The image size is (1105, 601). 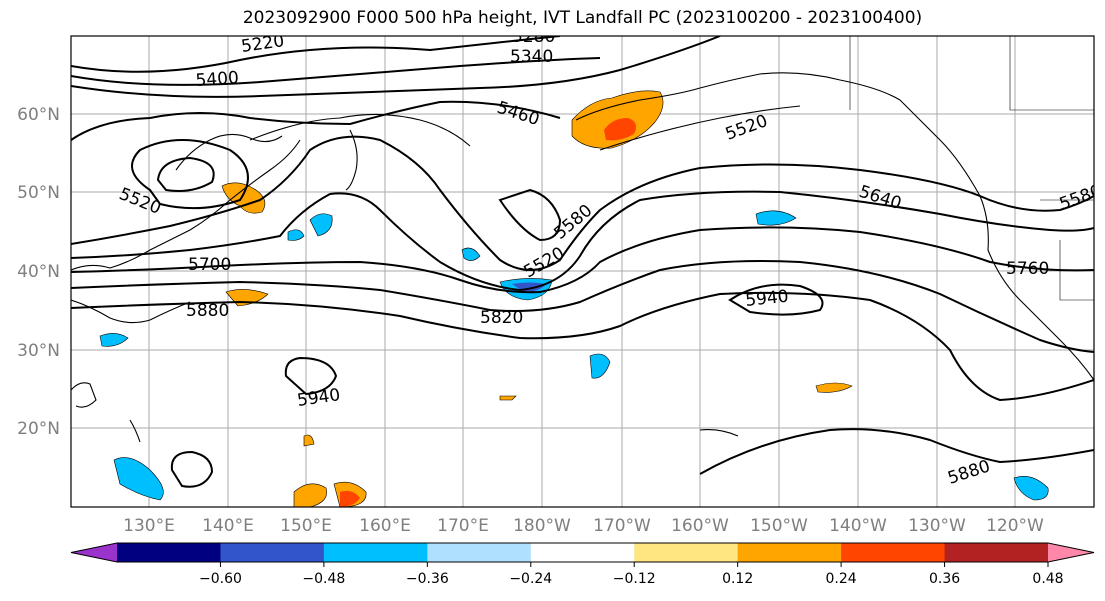 What do you see at coordinates (306, 526) in the screenshot?
I see `lon-label: 150°E` at bounding box center [306, 526].